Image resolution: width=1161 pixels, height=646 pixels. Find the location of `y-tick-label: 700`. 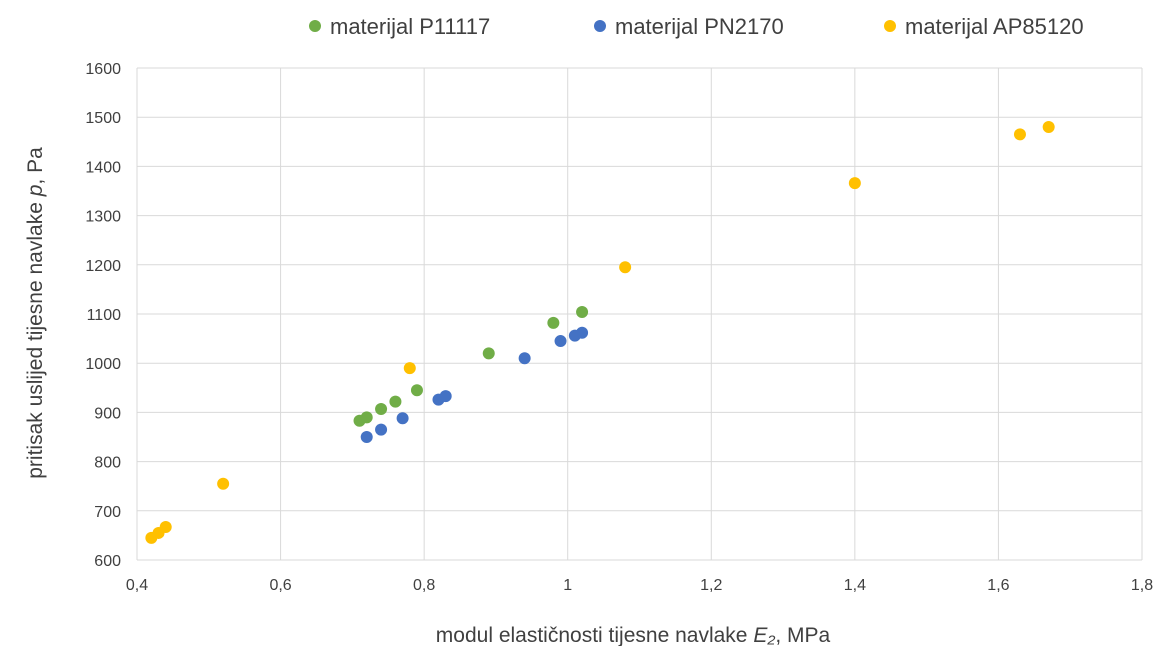

y-tick-label: 700 is located at coordinates (107, 512).